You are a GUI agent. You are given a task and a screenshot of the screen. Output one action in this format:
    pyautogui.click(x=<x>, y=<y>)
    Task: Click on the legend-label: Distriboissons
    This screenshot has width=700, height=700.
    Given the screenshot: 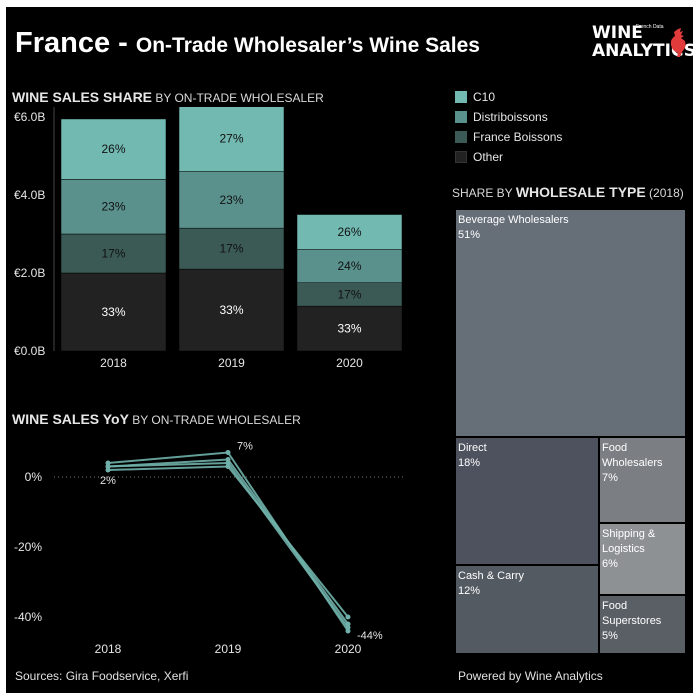 What is the action you would take?
    pyautogui.click(x=510, y=117)
    